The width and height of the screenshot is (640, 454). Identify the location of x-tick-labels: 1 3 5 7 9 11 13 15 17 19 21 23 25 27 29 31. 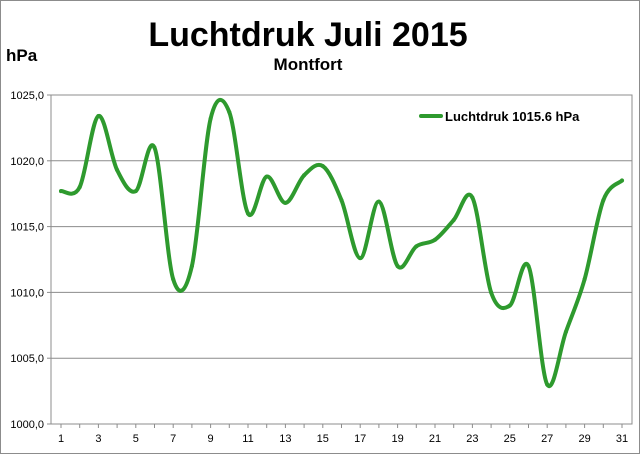
(343, 439).